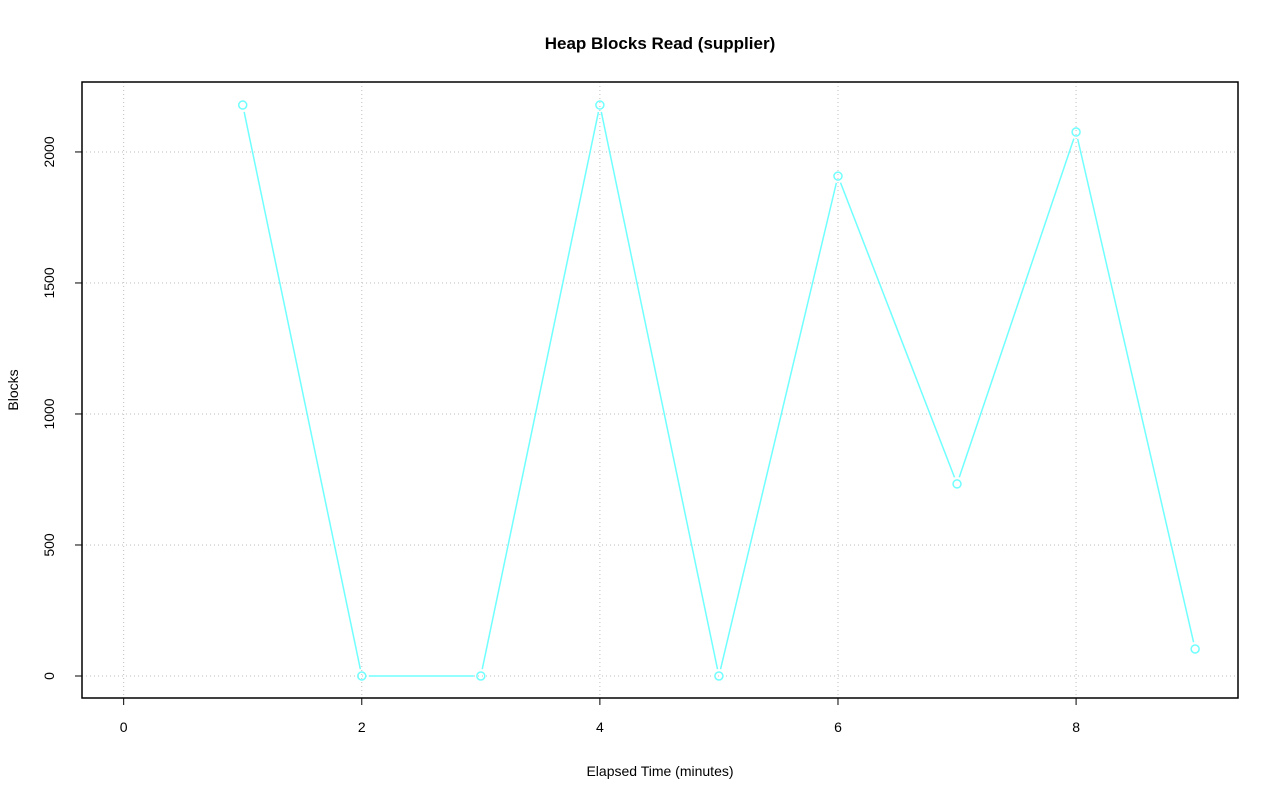 Image resolution: width=1280 pixels, height=806 pixels. I want to click on y-tick-label: 500, so click(49, 545).